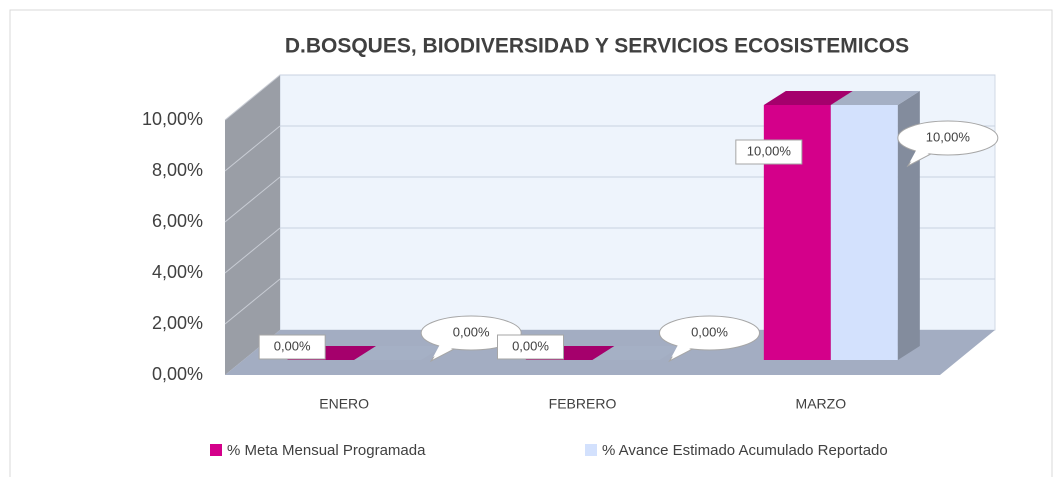 The image size is (1063, 477). What do you see at coordinates (745, 450) in the screenshot?
I see `legend-label: % Avance Estimado Acumulado Reportado` at bounding box center [745, 450].